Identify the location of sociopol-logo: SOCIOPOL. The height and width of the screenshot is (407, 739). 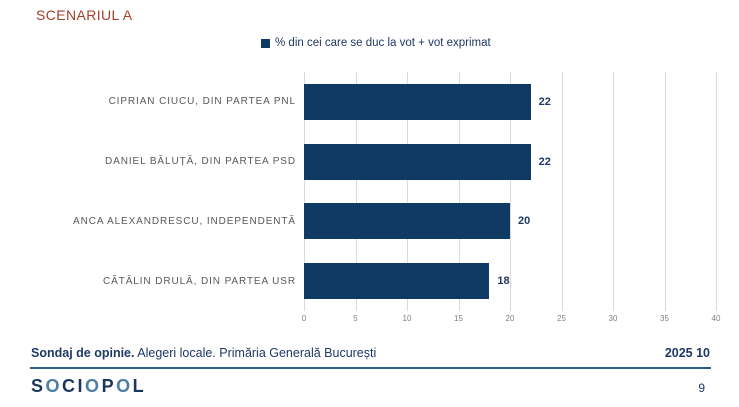
(88, 386).